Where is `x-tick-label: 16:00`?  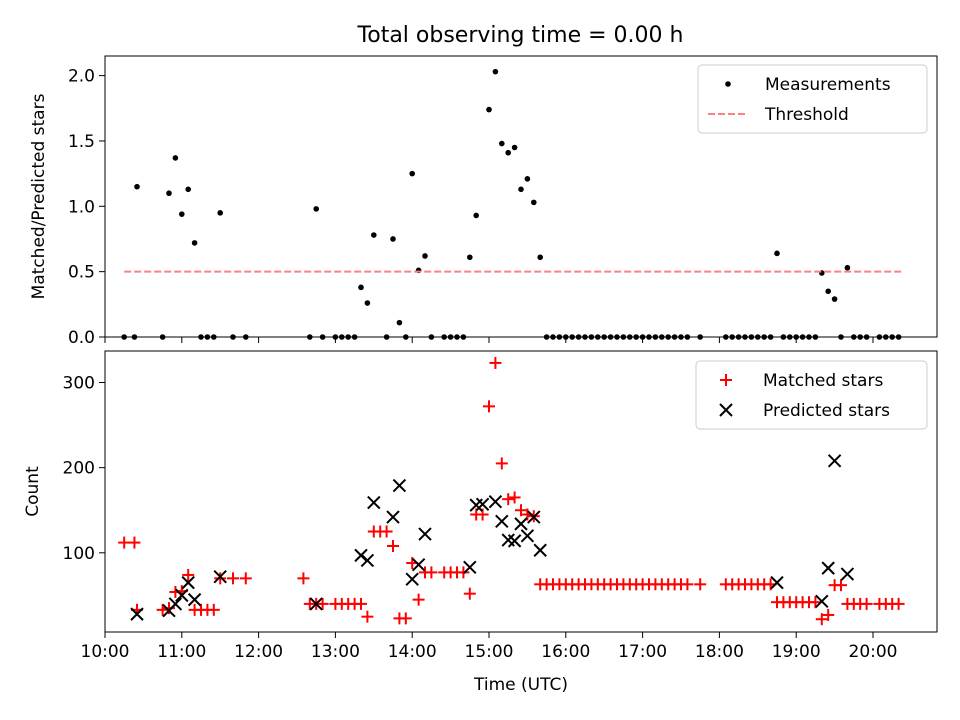
x-tick-label: 16:00 is located at coordinates (565, 652).